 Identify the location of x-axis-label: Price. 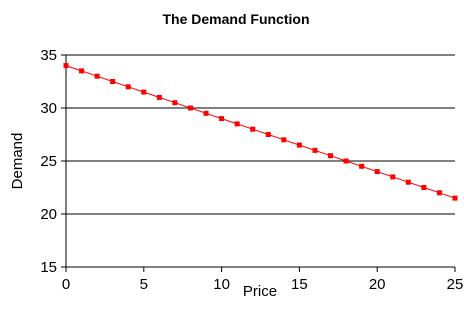
(260, 291).